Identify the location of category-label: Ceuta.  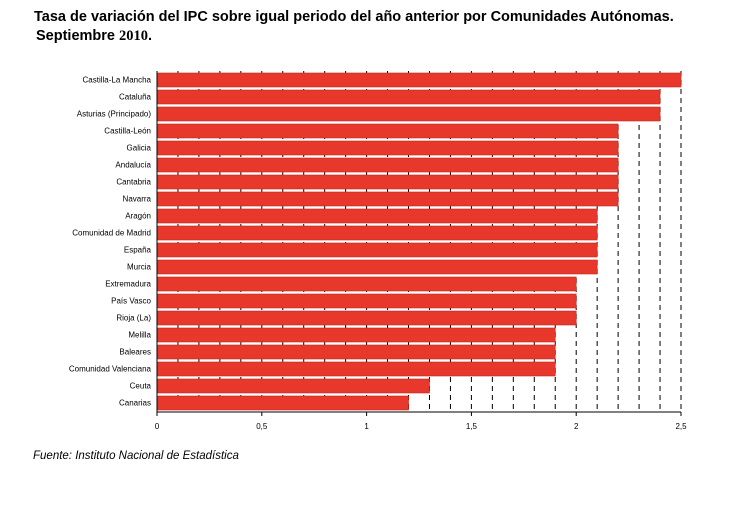
(141, 386).